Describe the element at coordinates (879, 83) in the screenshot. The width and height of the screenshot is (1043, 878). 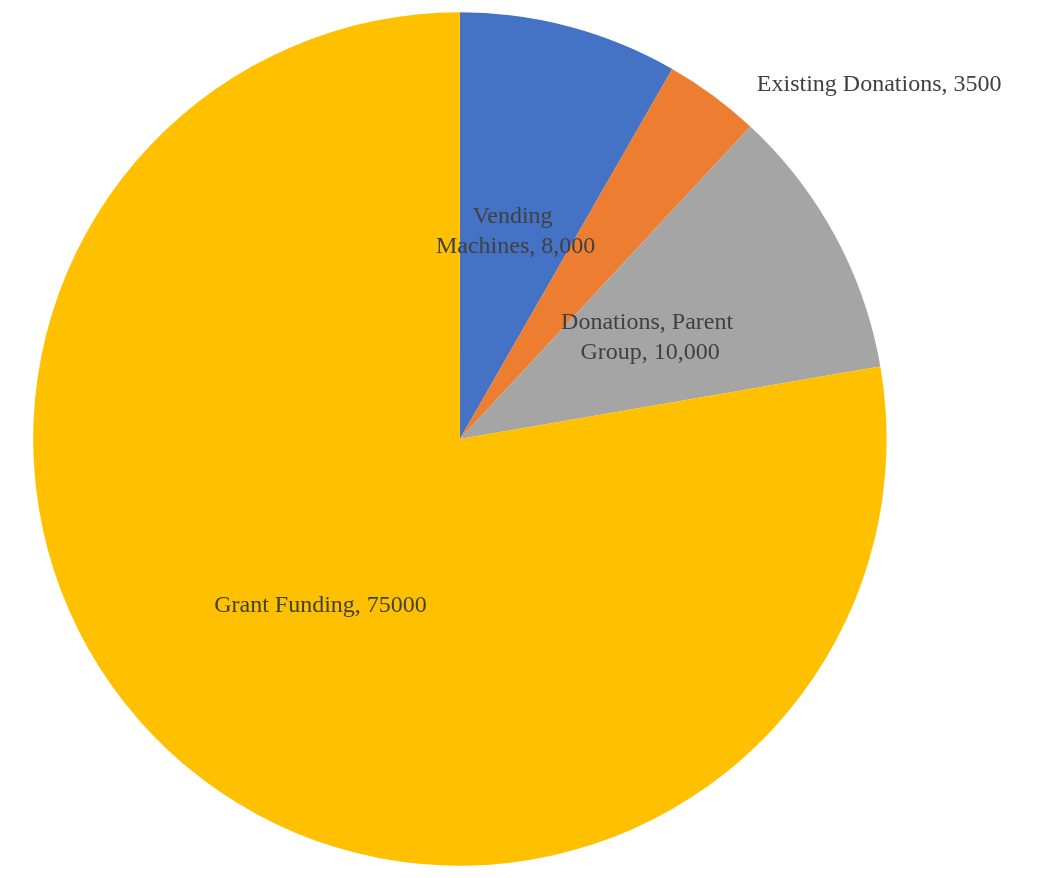
I see `slice-label: Existing Donations, 3500` at that location.